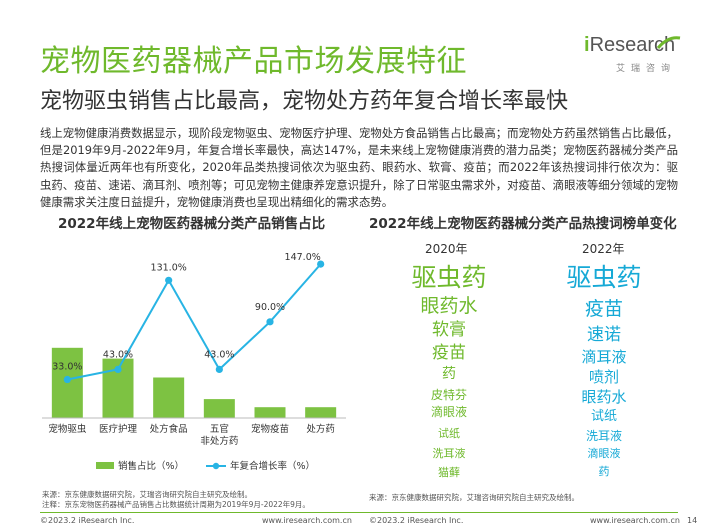  What do you see at coordinates (303, 257) in the screenshot?
I see `growth-label-5: 147.0%` at bounding box center [303, 257].